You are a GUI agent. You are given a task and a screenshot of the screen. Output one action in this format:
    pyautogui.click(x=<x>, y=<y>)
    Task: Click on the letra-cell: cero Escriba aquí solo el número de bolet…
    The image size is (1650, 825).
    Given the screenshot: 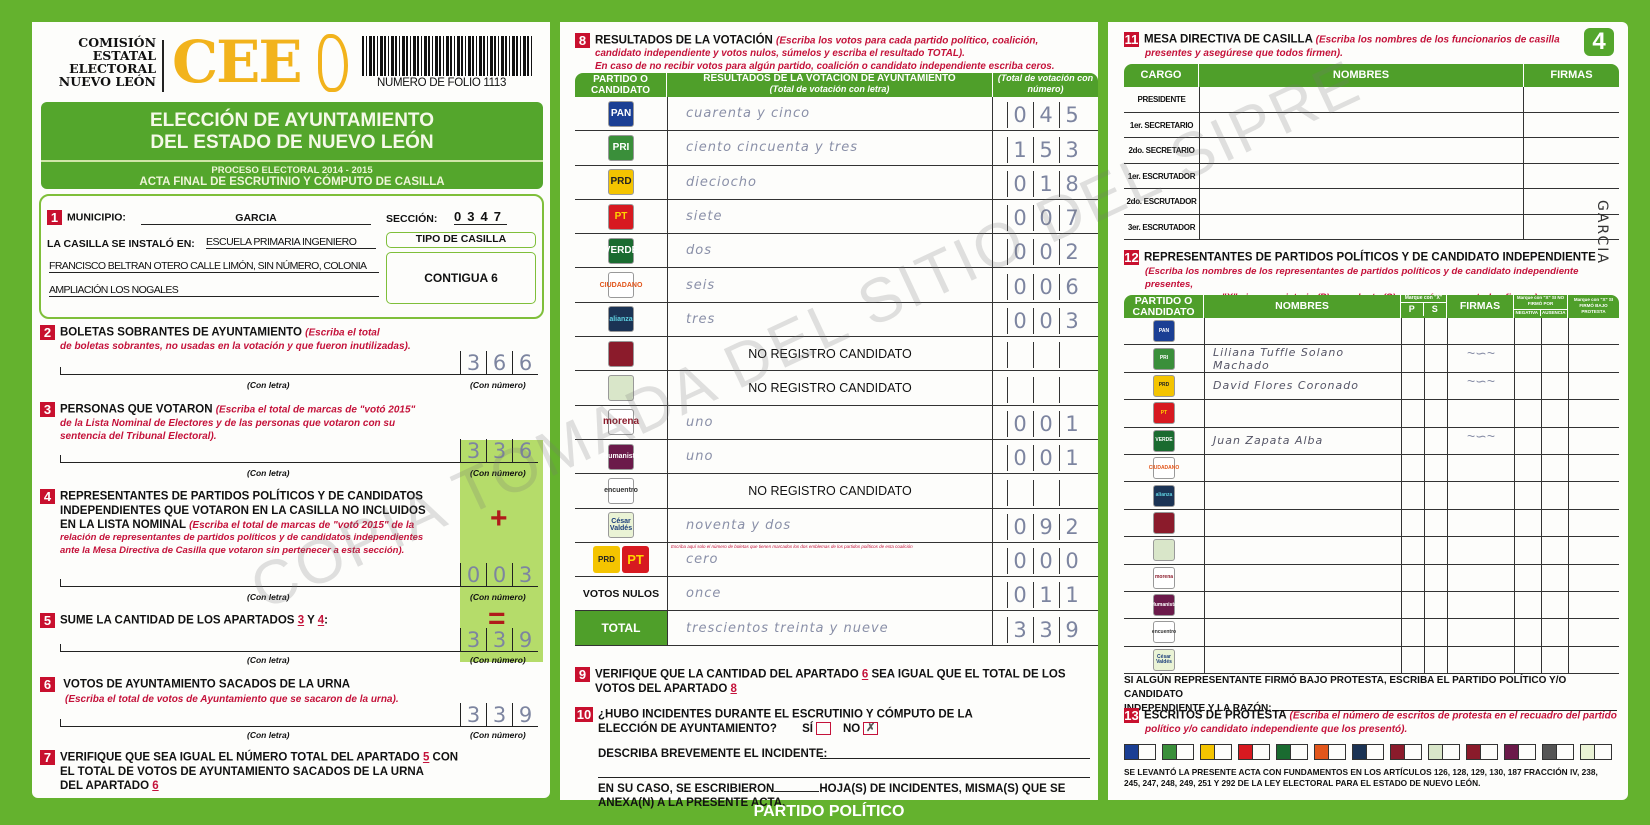 What is the action you would take?
    pyautogui.click(x=830, y=559)
    